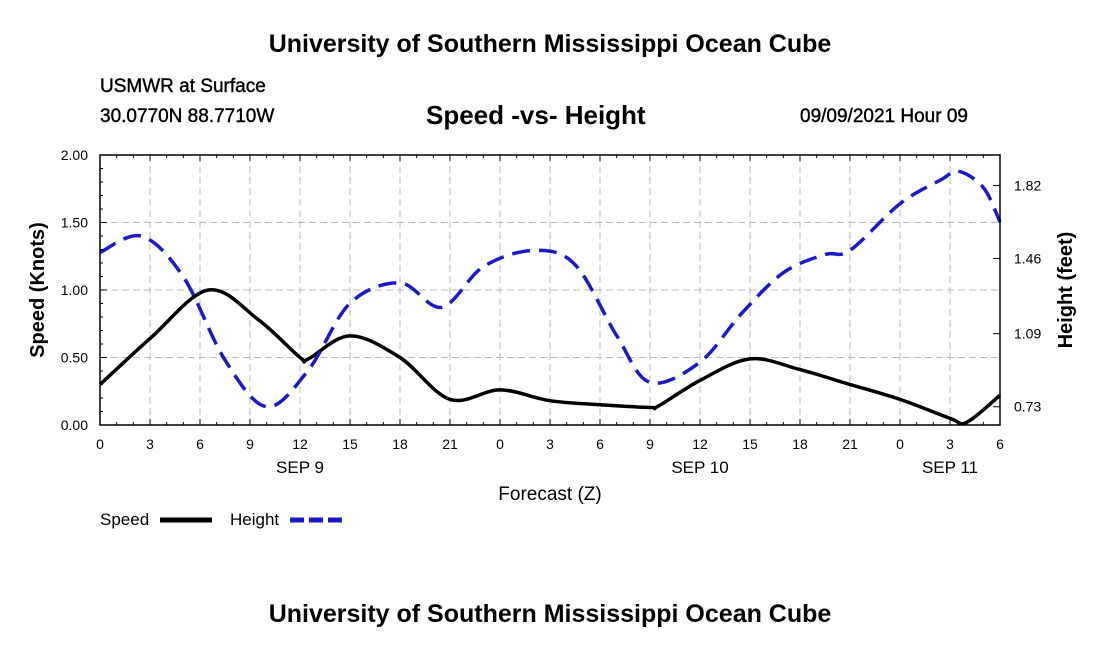  What do you see at coordinates (124, 519) in the screenshot?
I see `legend-label-speed: Speed` at bounding box center [124, 519].